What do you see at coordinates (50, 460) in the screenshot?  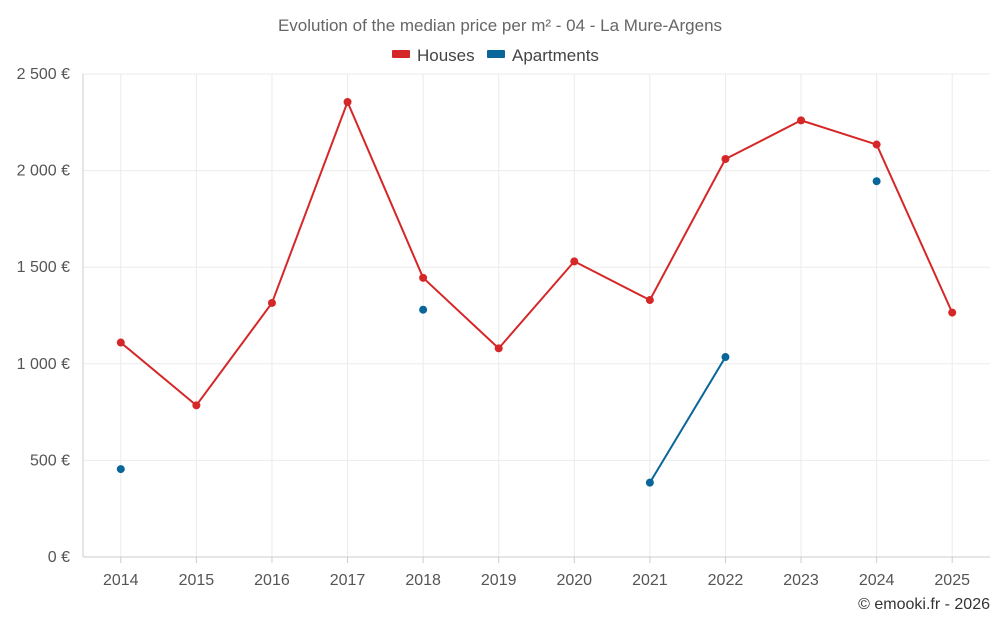 I see `y-tick-label: 500 €` at bounding box center [50, 460].